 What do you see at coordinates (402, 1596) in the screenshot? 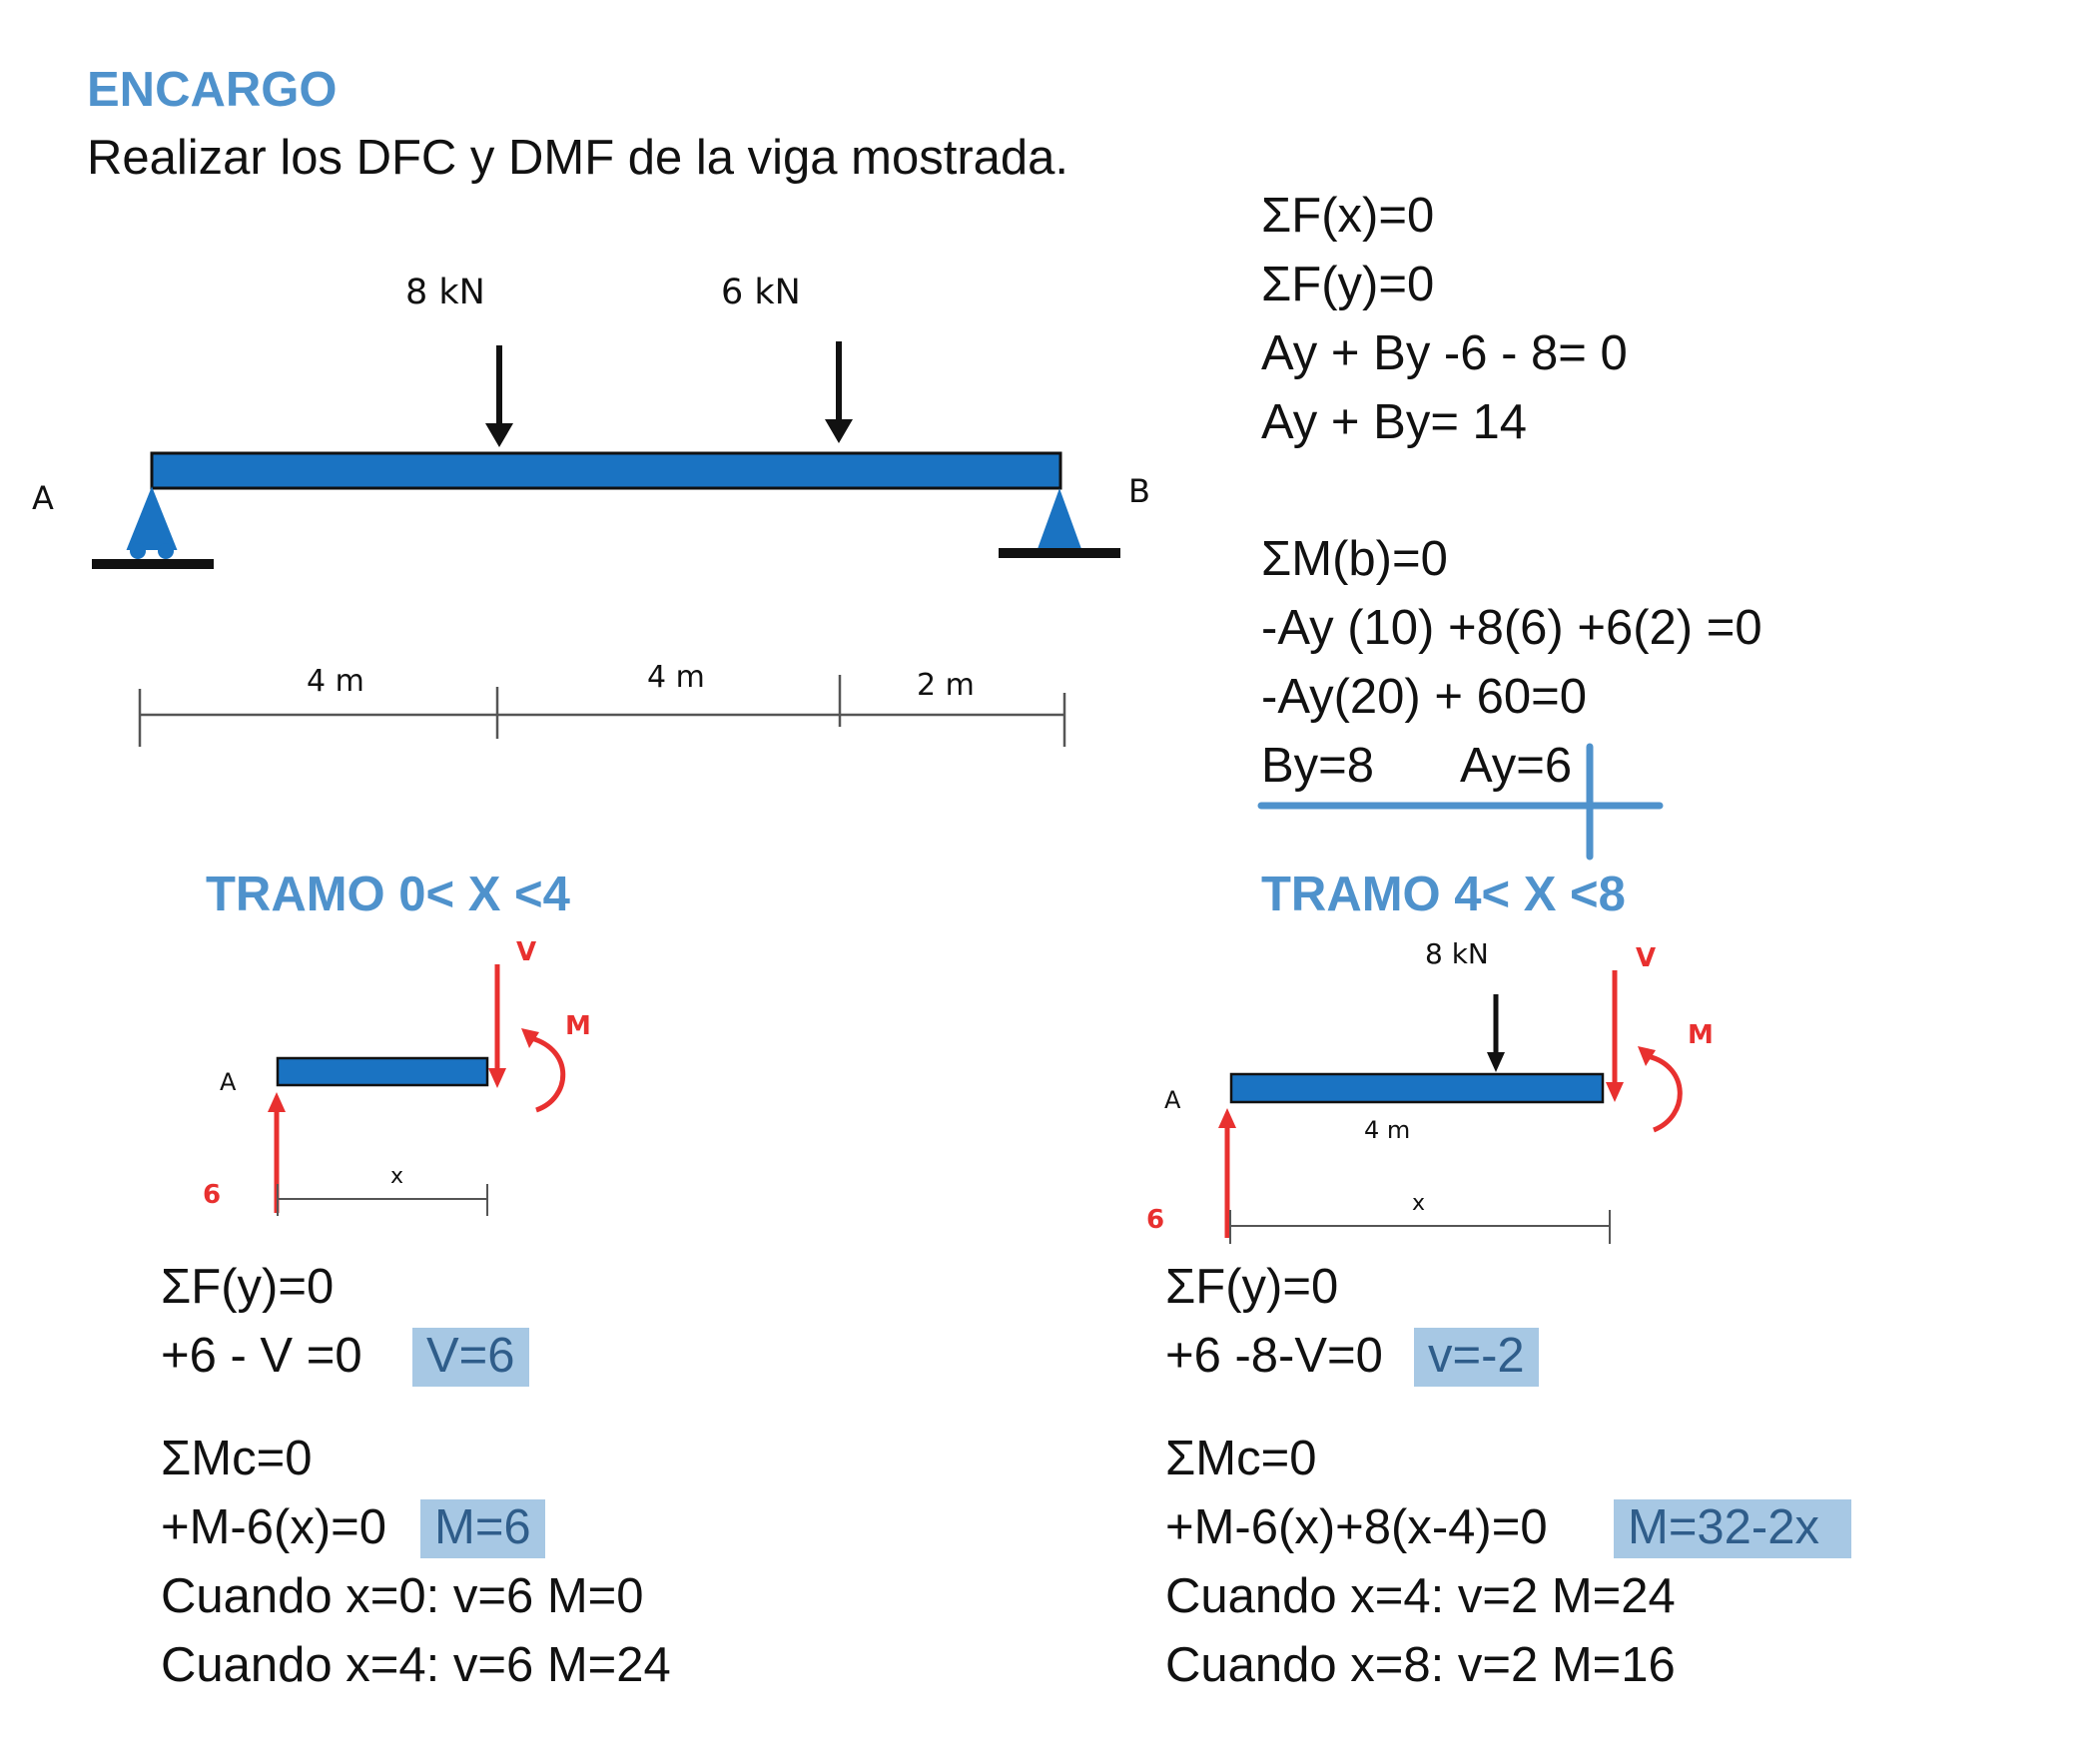
I see `tramo1-case-1: Cuando x=0: v=6 M=0` at bounding box center [402, 1596].